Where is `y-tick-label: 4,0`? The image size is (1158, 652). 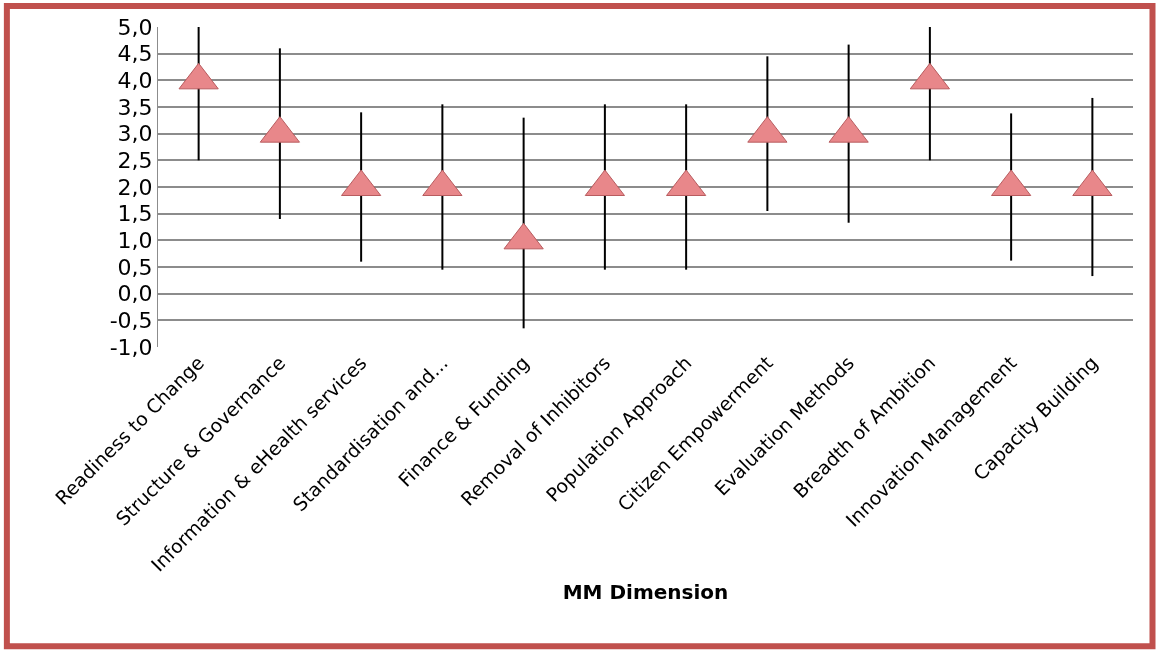
y-tick-label: 4,0 is located at coordinates (135, 81).